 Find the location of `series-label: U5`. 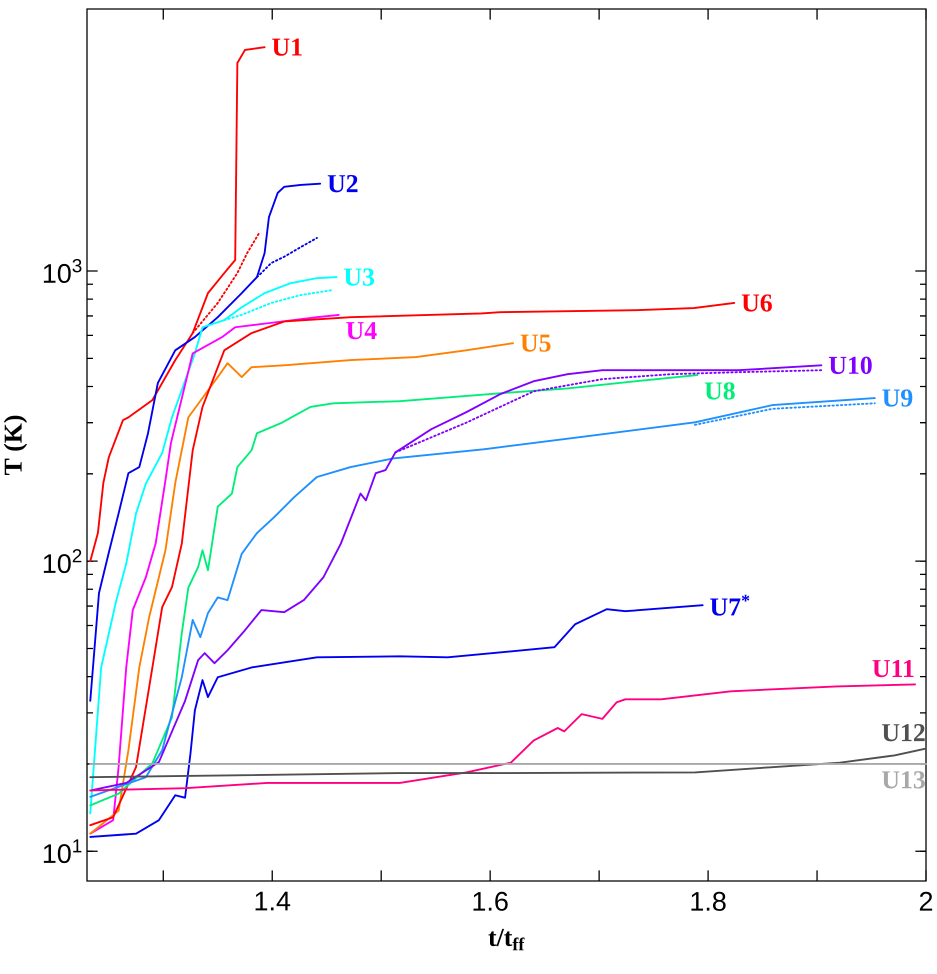

series-label: U5 is located at coordinates (535, 343).